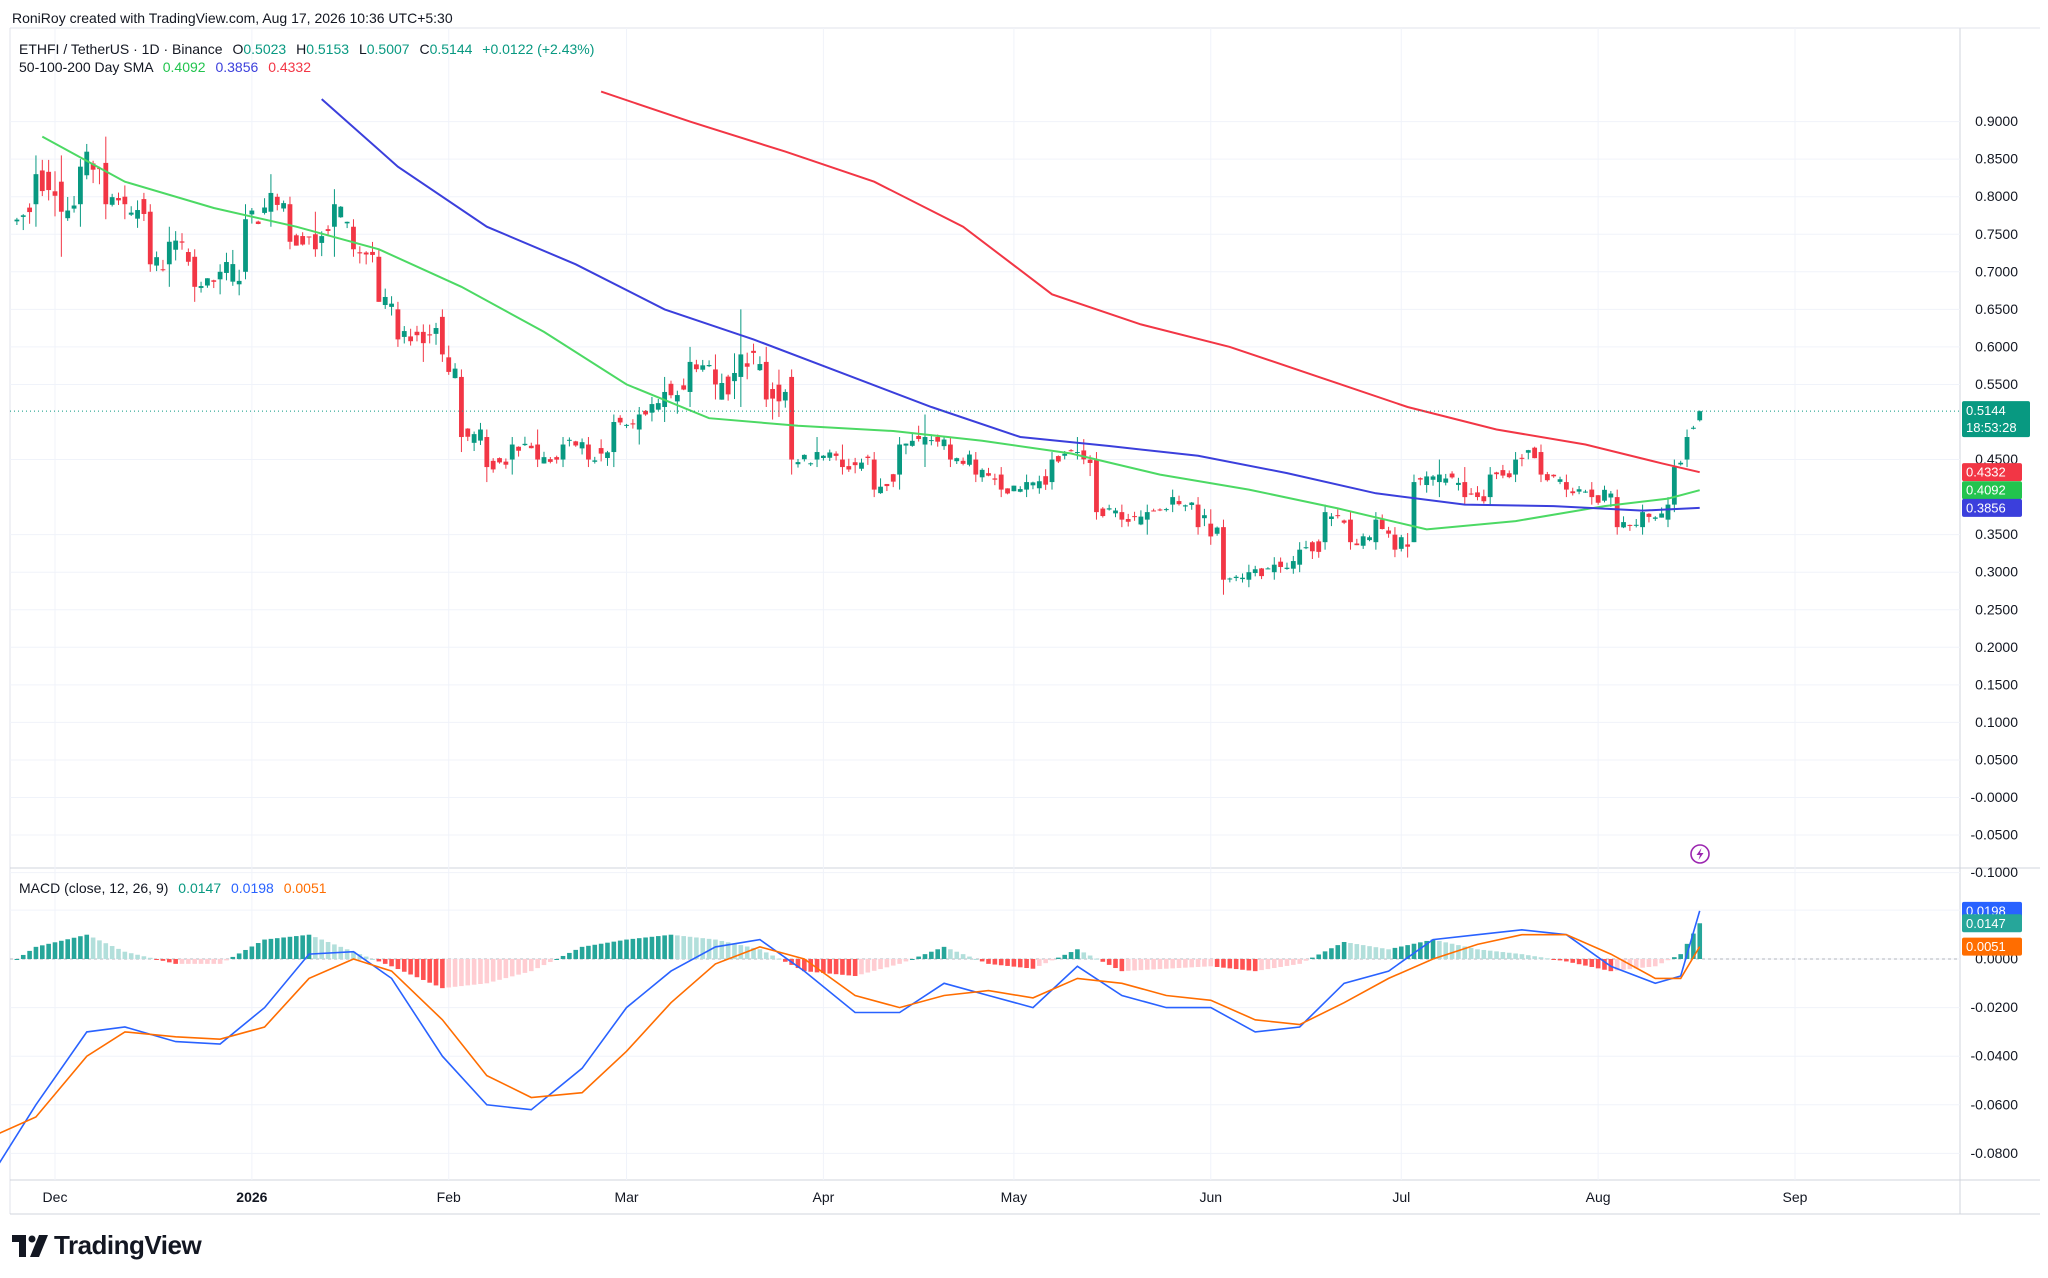 This screenshot has height=1278, width=2048. Describe the element at coordinates (1992, 490) in the screenshot. I see `sma50-badge-bg` at that location.